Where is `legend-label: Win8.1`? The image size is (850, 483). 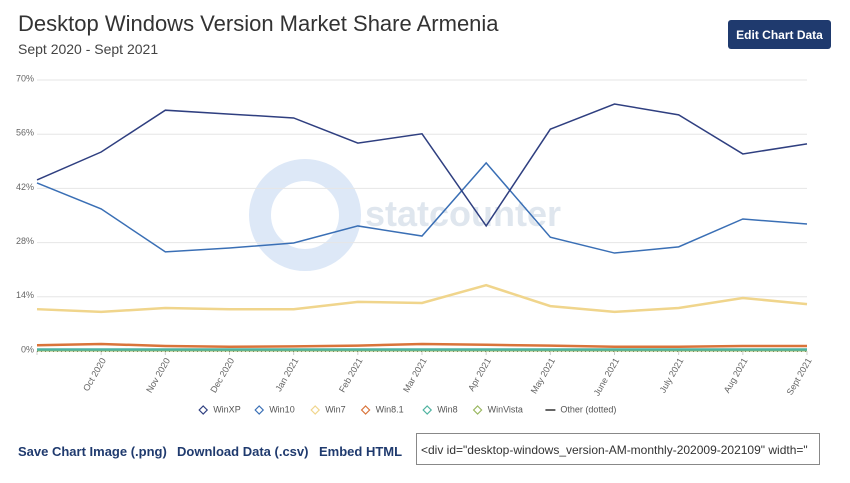 legend-label: Win8.1 is located at coordinates (390, 409).